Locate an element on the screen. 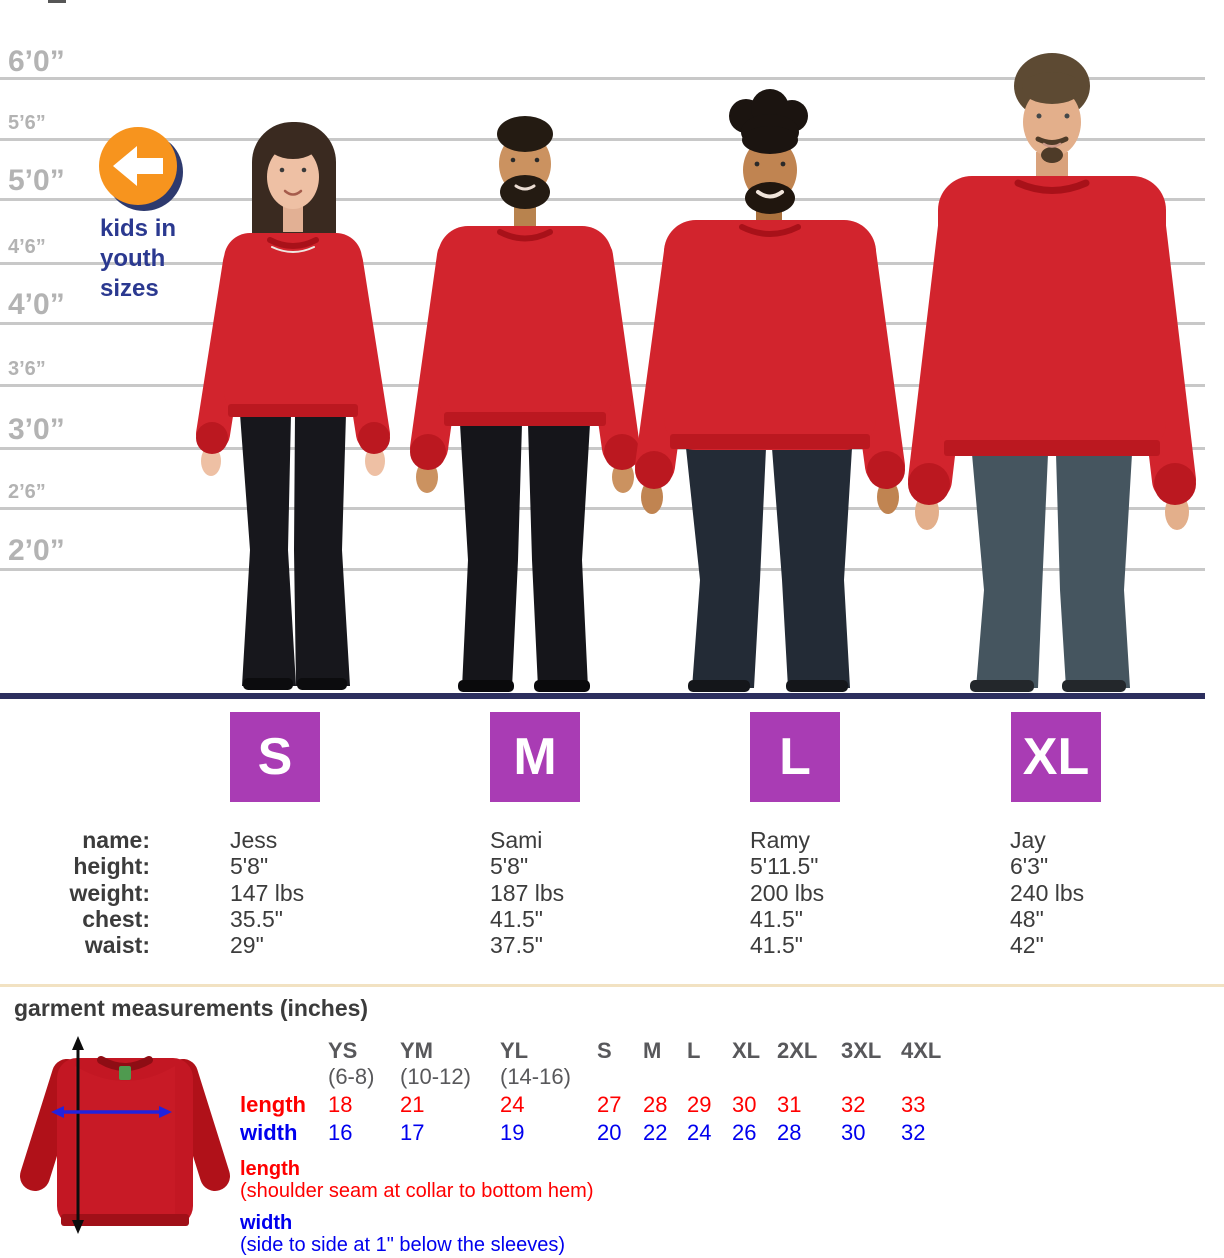  scale-line-2ft6 is located at coordinates (602, 508).